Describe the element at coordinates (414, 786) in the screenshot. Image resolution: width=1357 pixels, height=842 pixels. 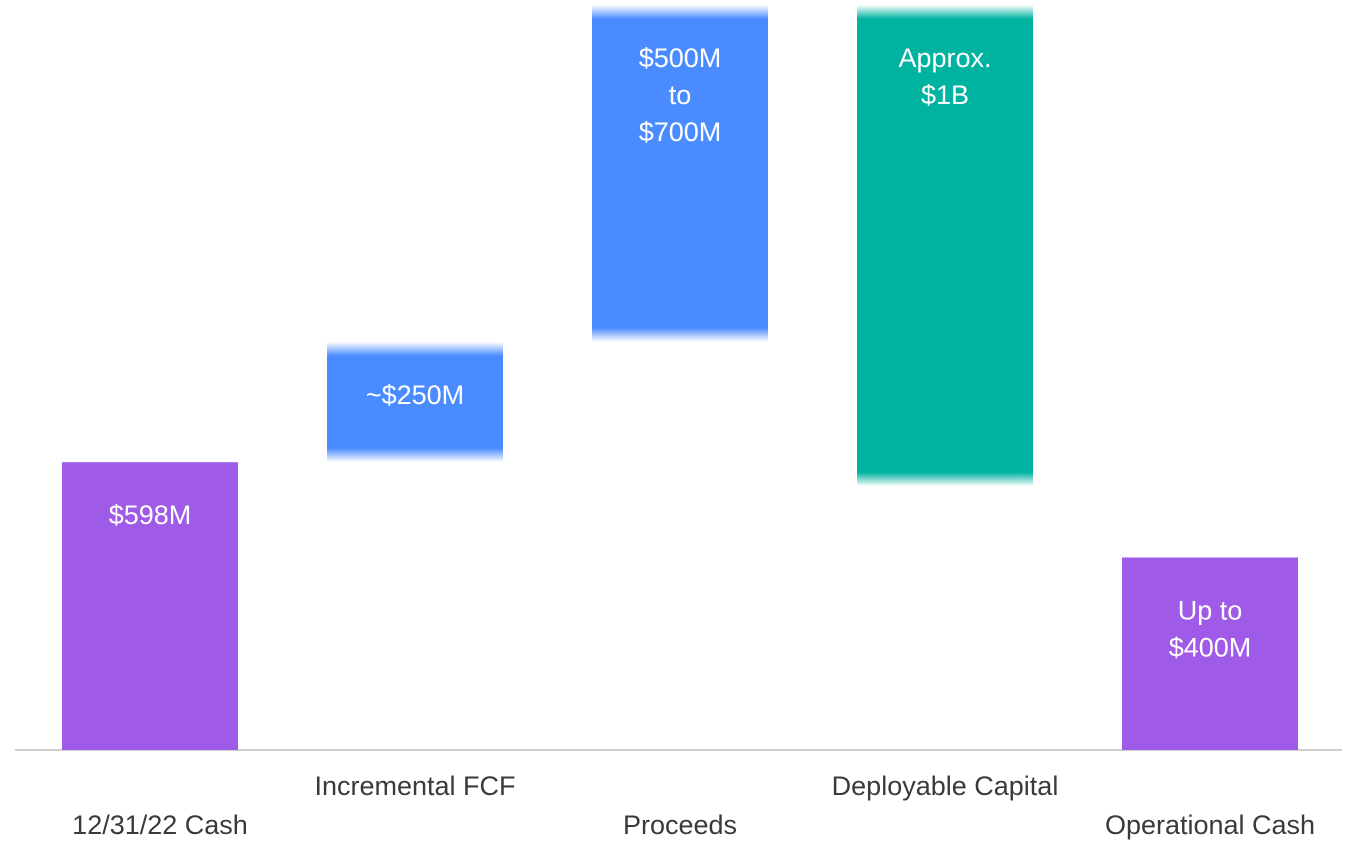
I see `category-label: Incremental FCF` at that location.